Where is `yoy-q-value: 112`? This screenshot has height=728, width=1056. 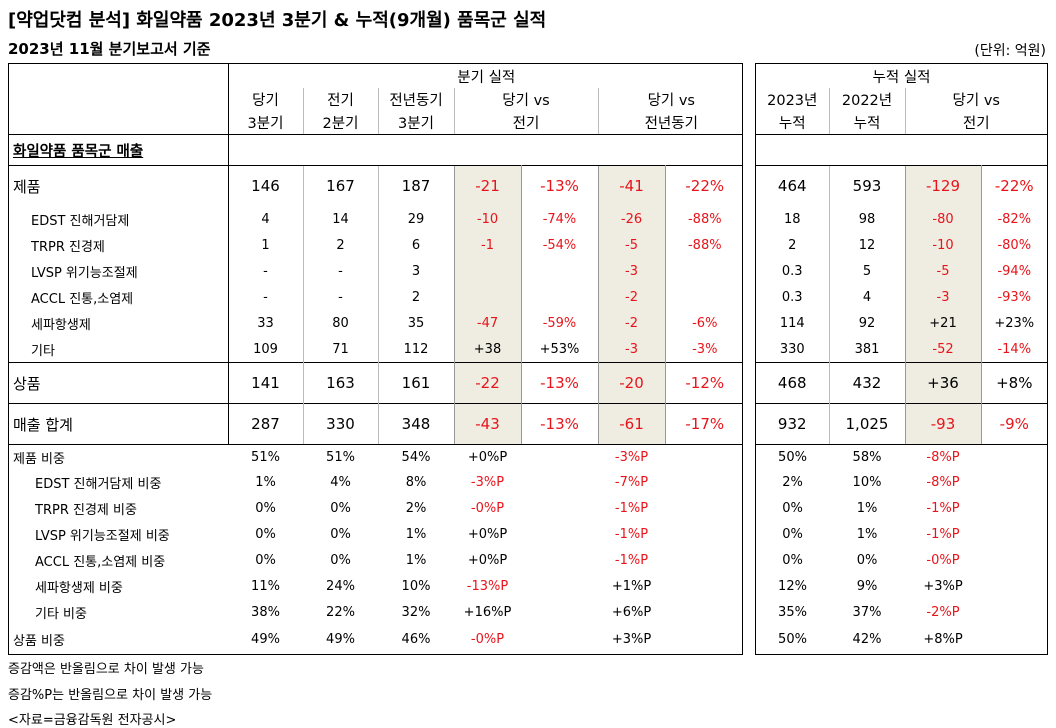 yoy-q-value: 112 is located at coordinates (415, 349).